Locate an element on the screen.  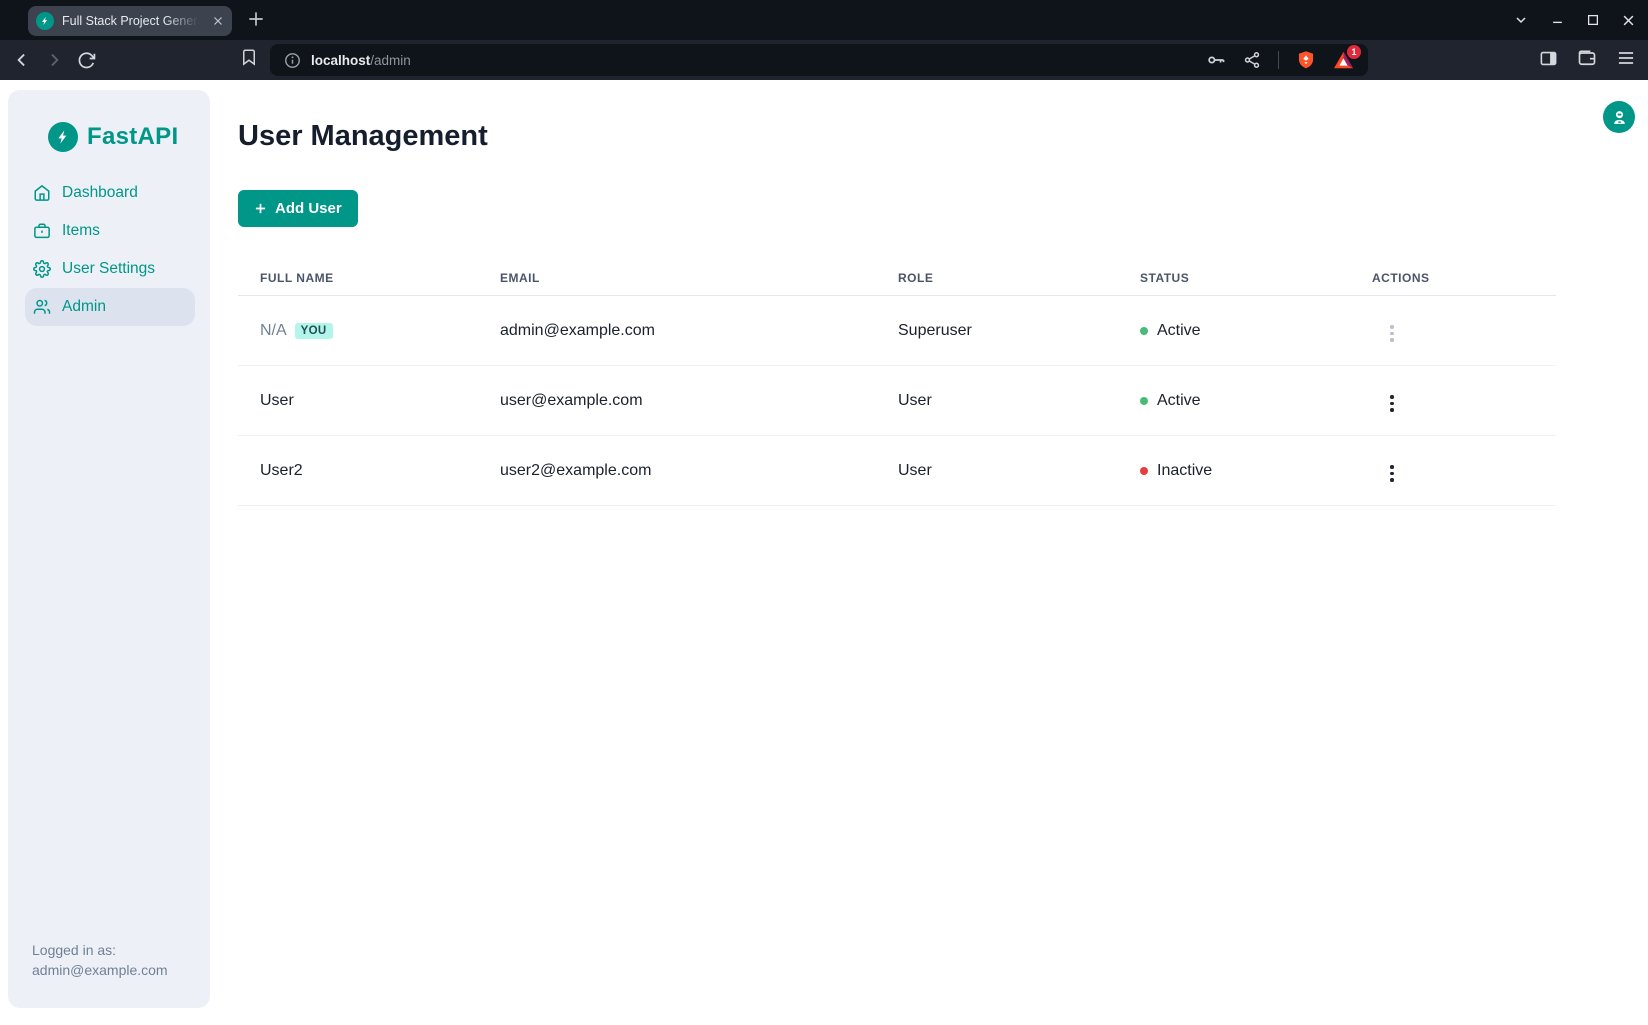
table-header-row: FULL NAME EMAIL ROLE STATUS ACTIONS is located at coordinates (897, 278).